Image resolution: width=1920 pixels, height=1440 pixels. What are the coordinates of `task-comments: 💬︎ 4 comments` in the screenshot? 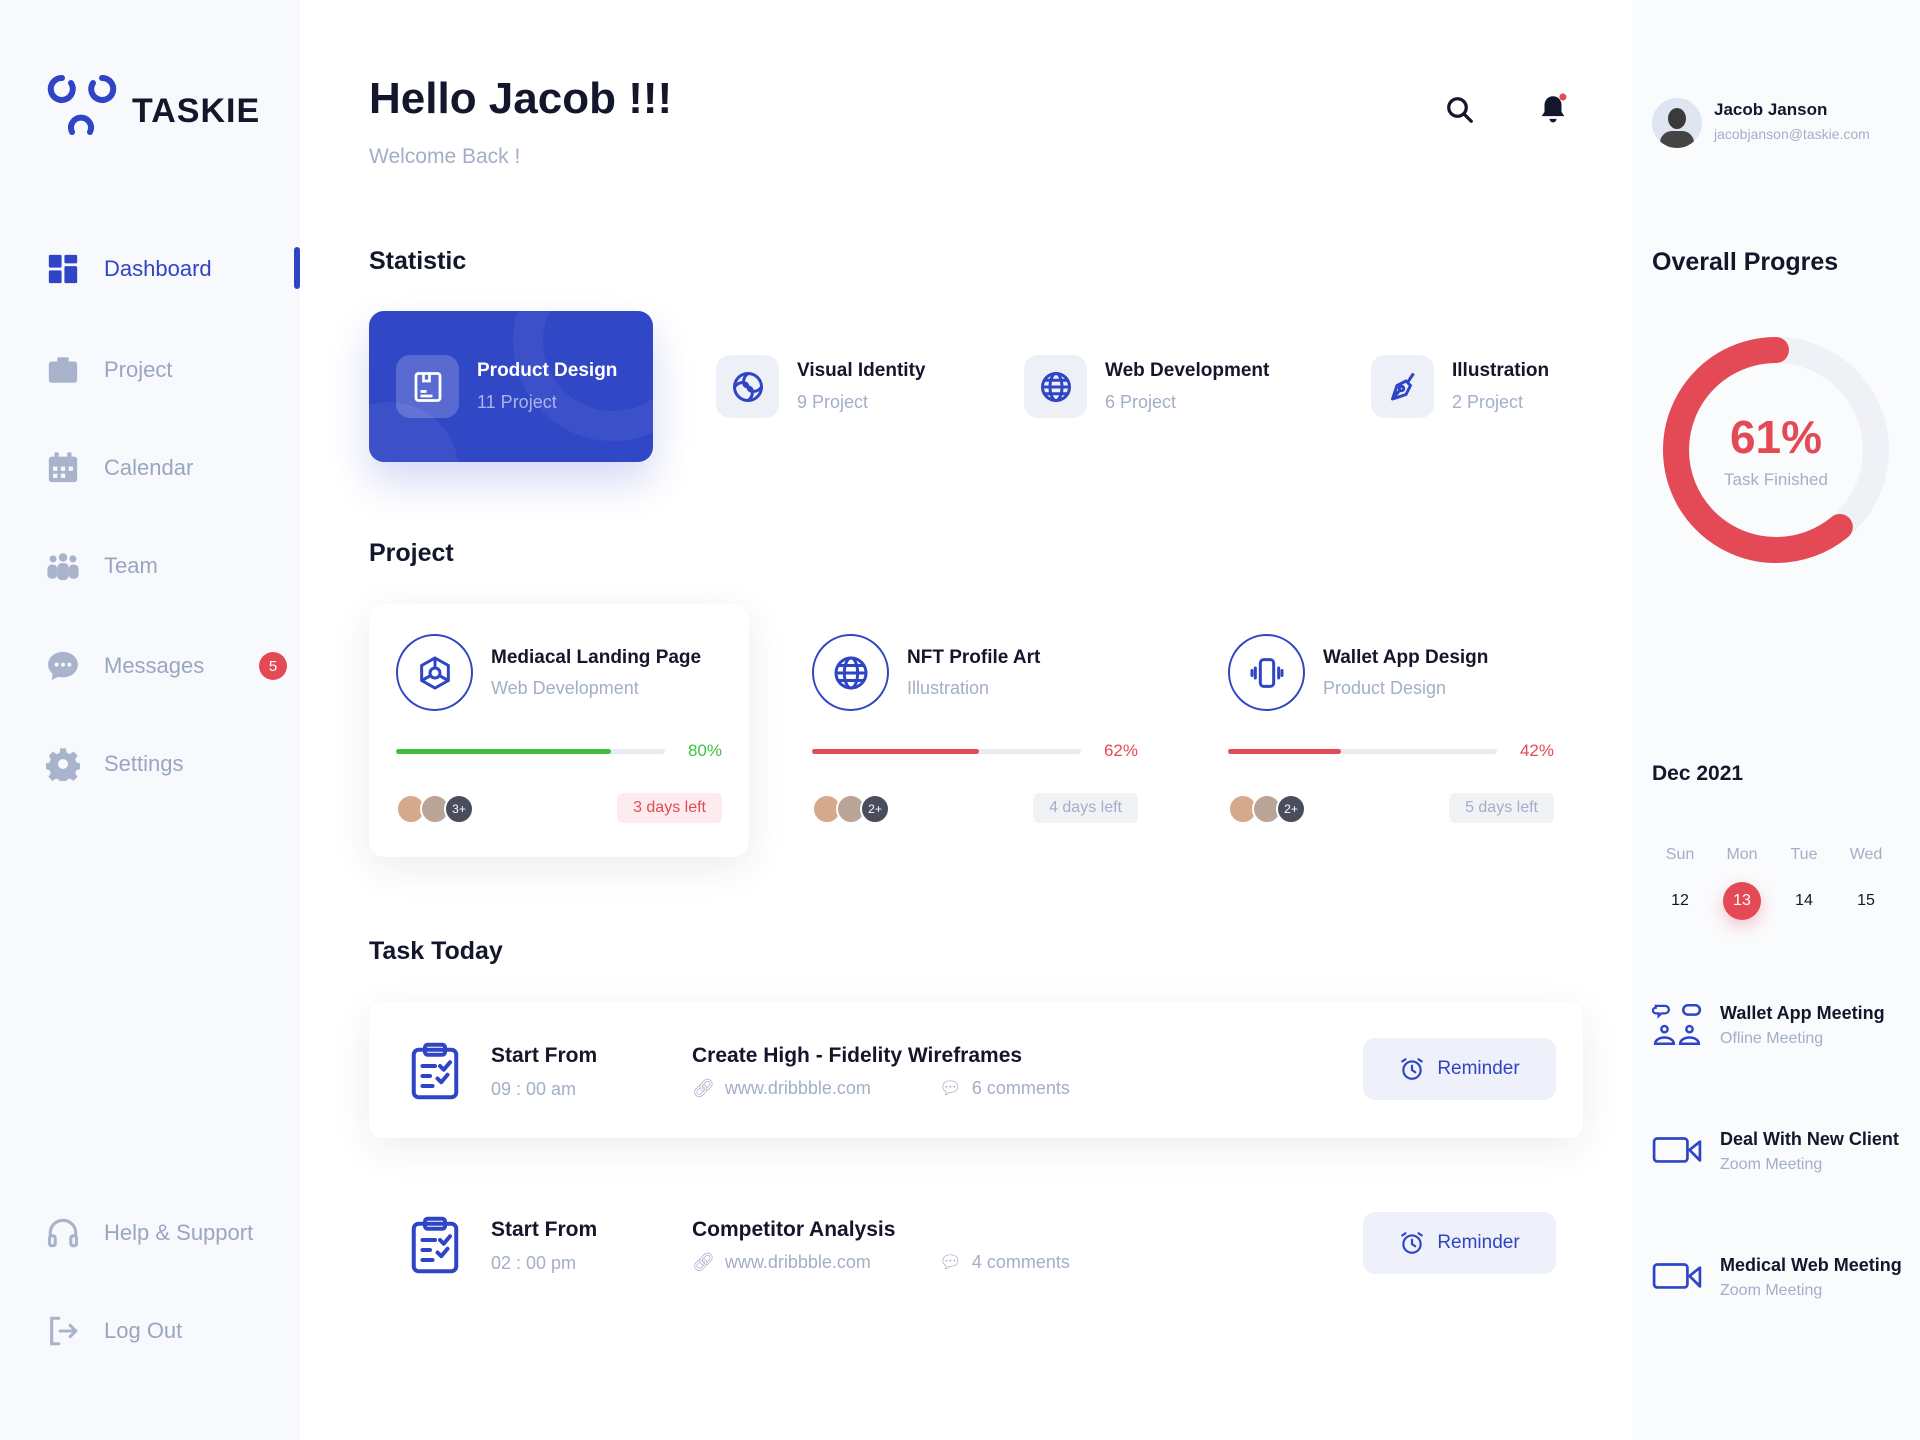 It's located at (1004, 1262).